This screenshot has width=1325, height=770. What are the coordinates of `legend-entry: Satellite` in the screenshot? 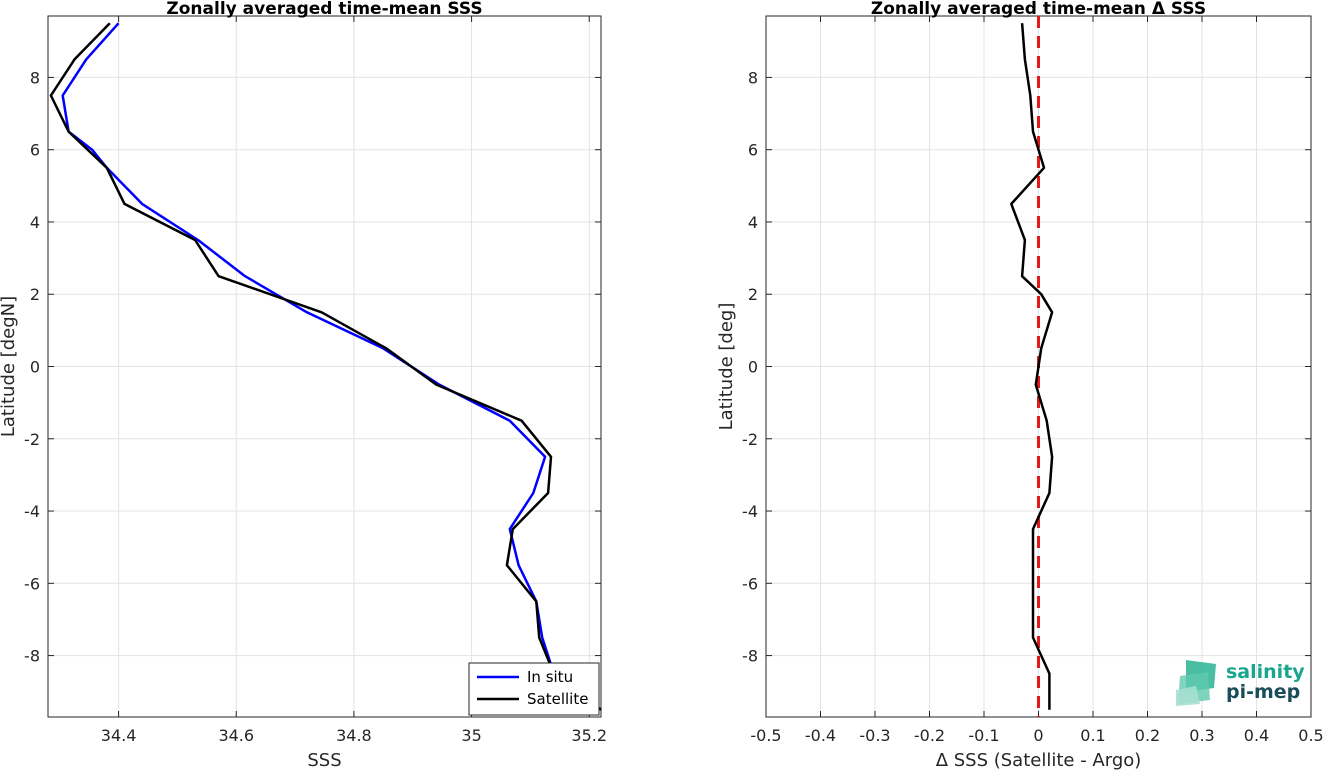 It's located at (557, 699).